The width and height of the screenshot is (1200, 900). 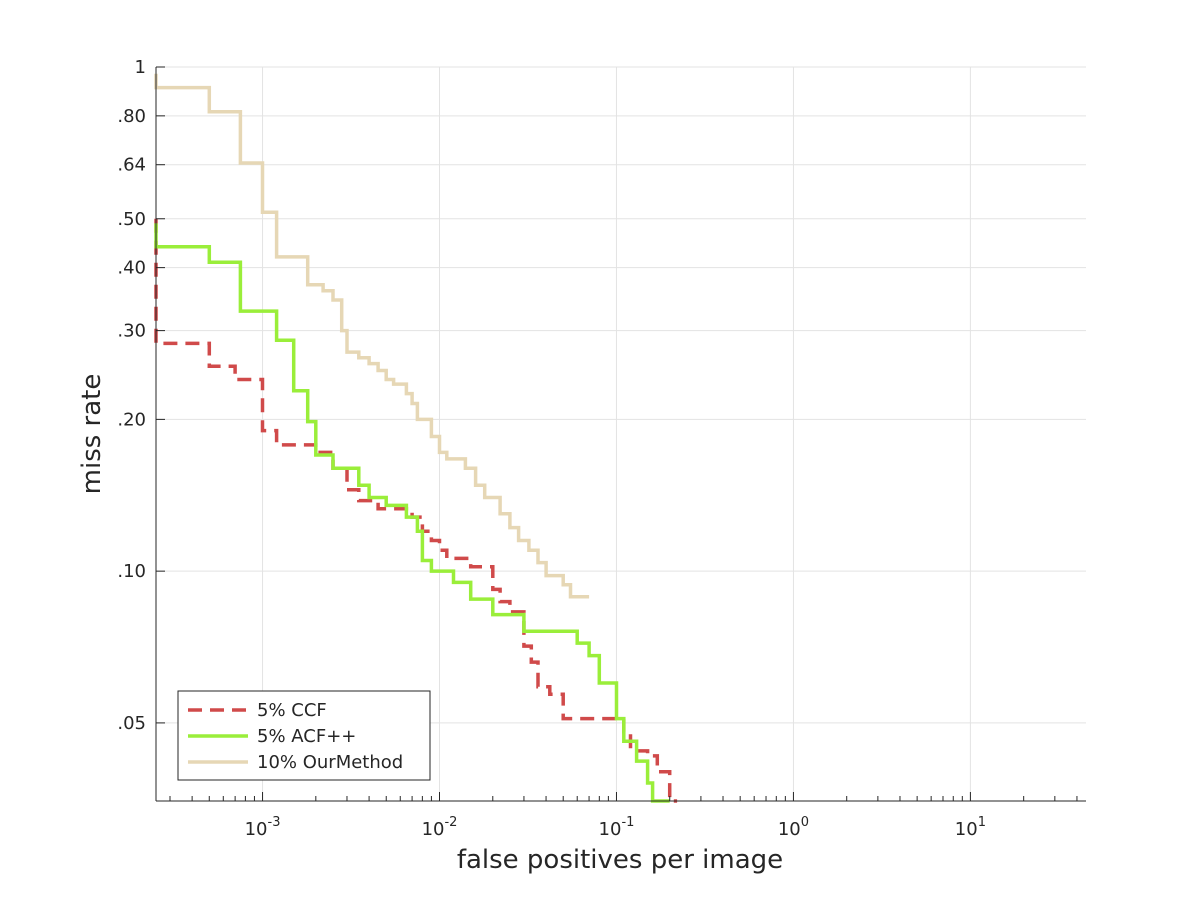 I want to click on x-axis-title: false positives per image, so click(x=620, y=860).